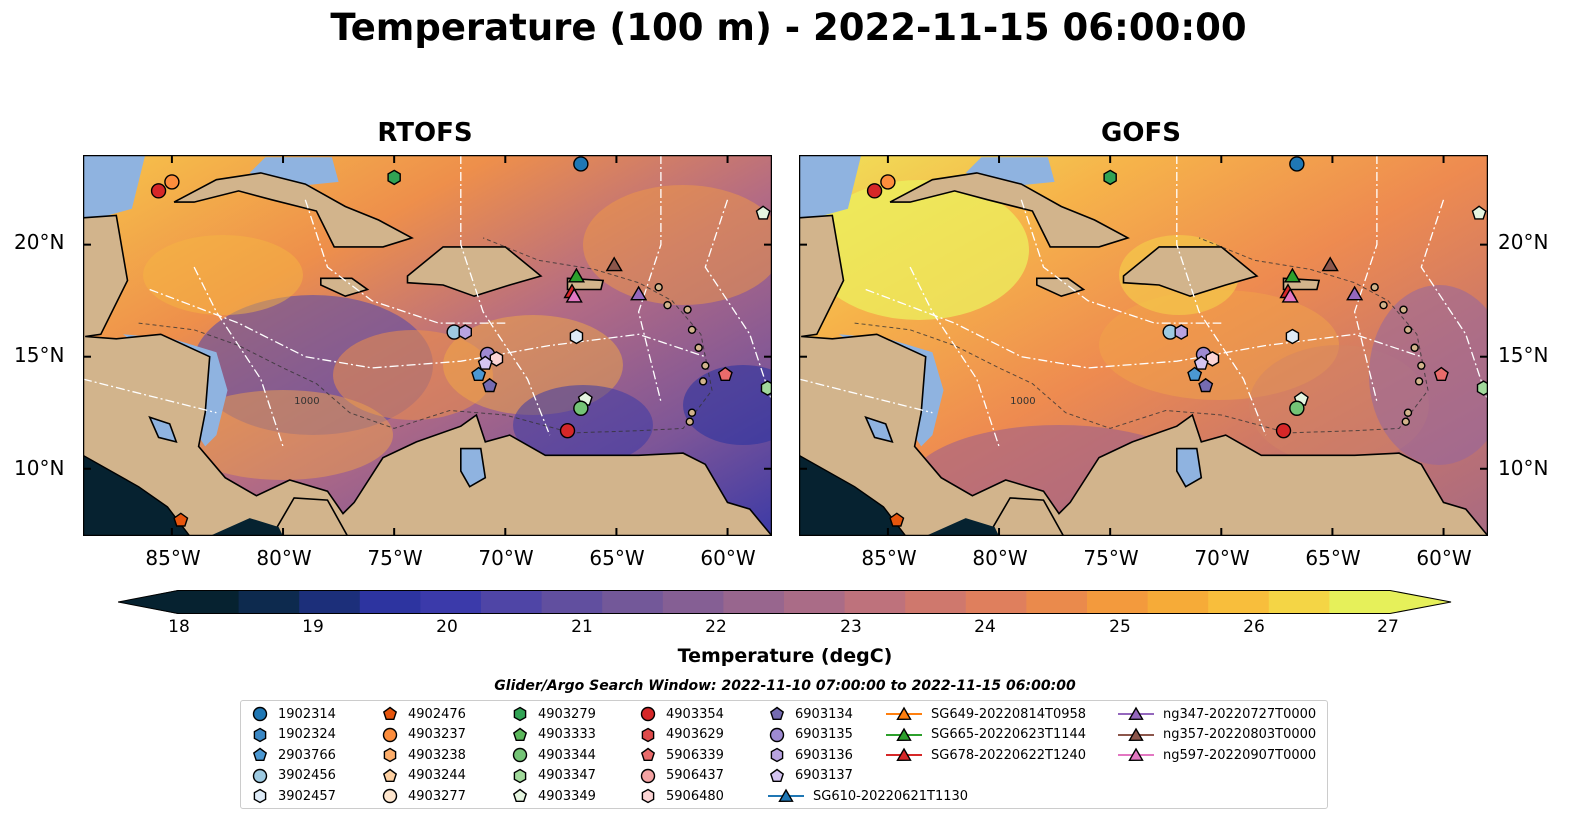 The image size is (1577, 826). I want to click on panel-title-gofs: GOFS, so click(1141, 133).